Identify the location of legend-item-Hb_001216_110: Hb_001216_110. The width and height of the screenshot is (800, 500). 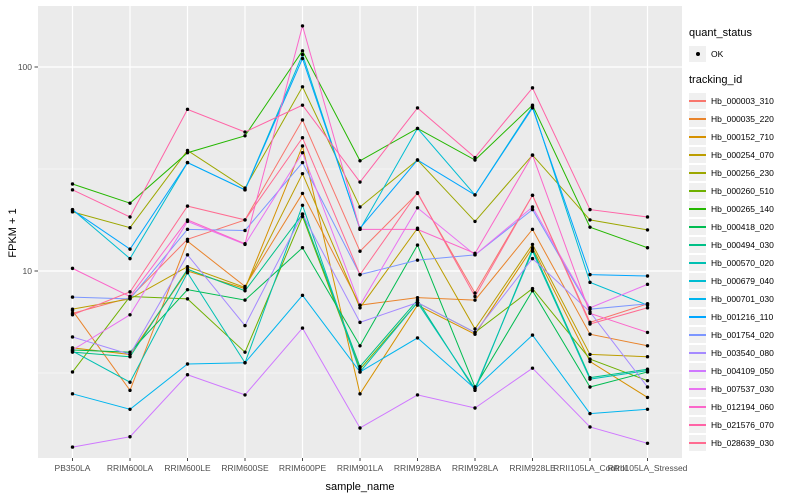
(744, 316).